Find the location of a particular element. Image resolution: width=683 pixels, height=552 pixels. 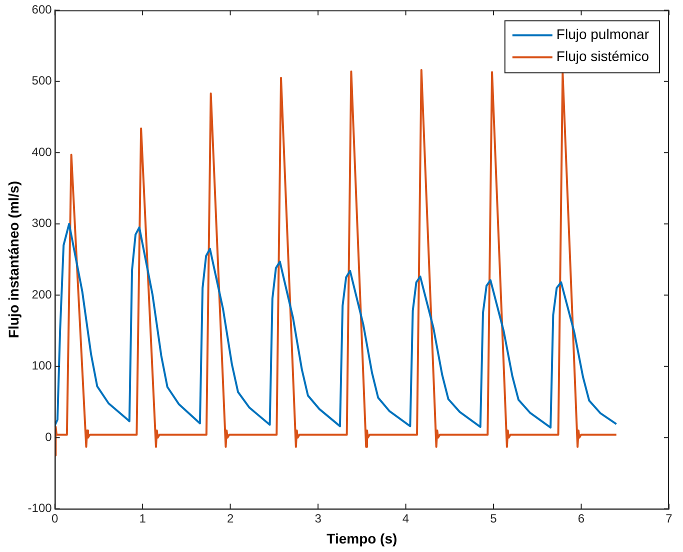

x-tick-label: 2 is located at coordinates (230, 518).